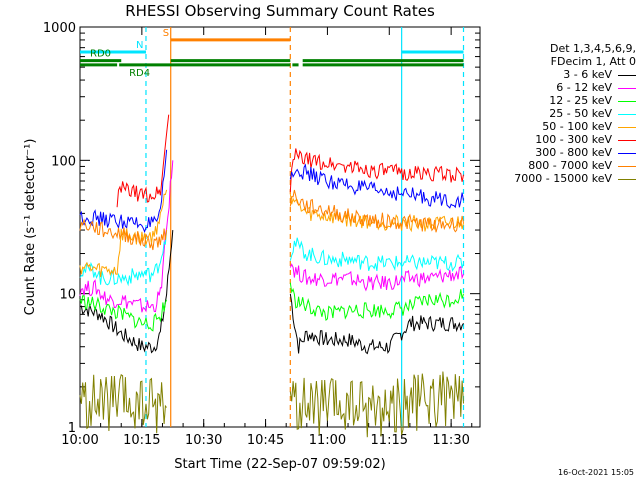  What do you see at coordinates (72, 428) in the screenshot?
I see `y-tick-label: 1` at bounding box center [72, 428].